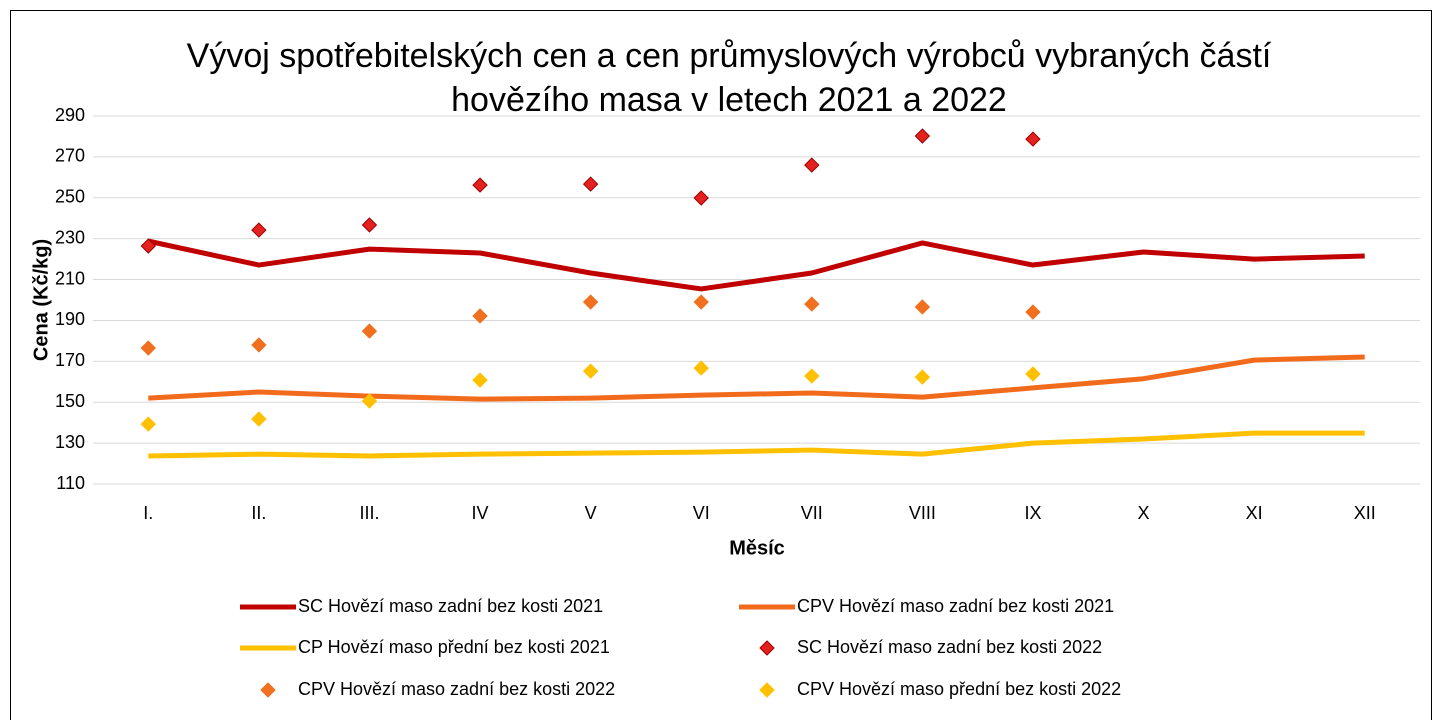 This screenshot has height=720, width=1442. Describe the element at coordinates (70, 278) in the screenshot. I see `y-tick-label: 210` at that location.